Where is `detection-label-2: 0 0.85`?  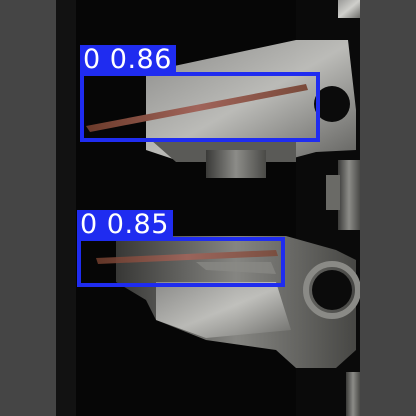 detection-label-2: 0 0.85 is located at coordinates (125, 225).